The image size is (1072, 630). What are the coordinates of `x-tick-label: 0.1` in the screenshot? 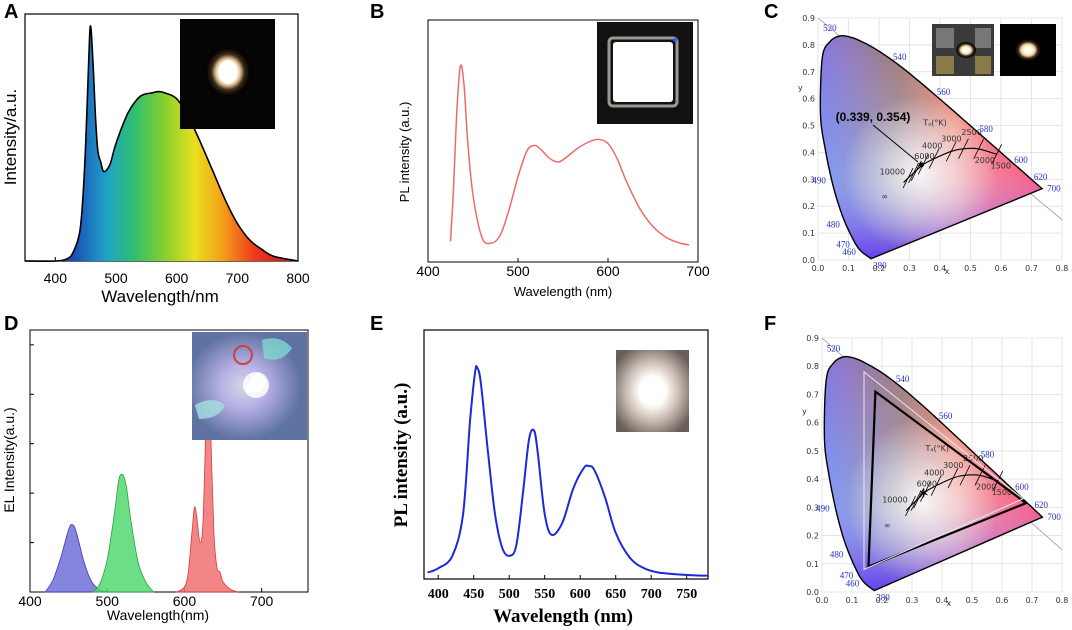 It's located at (852, 600).